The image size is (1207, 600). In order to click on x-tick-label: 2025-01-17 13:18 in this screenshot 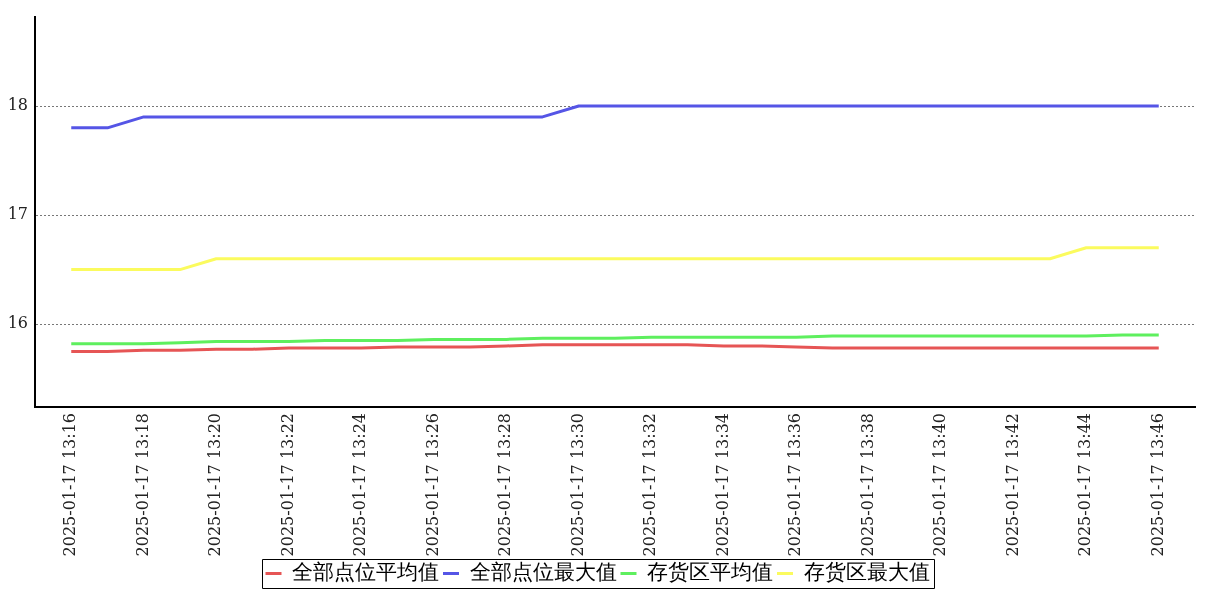, I will do `click(142, 485)`.